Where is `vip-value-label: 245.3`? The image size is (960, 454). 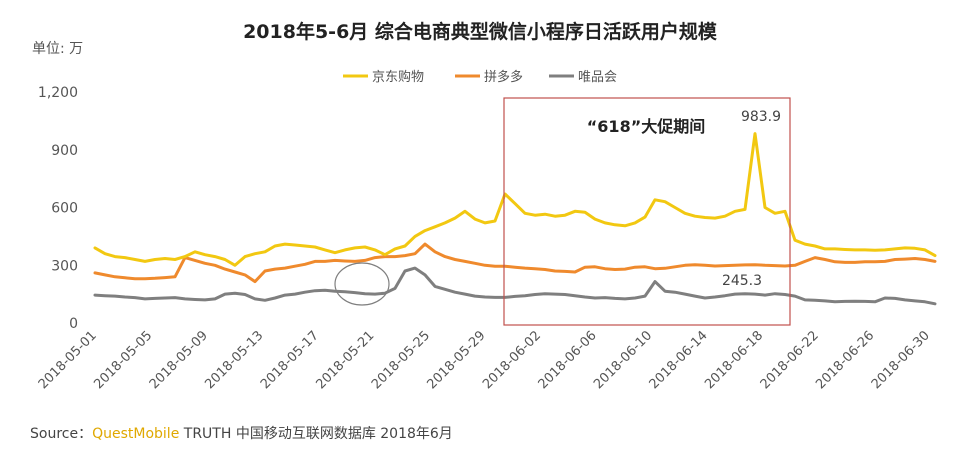 vip-value-label: 245.3 is located at coordinates (742, 281).